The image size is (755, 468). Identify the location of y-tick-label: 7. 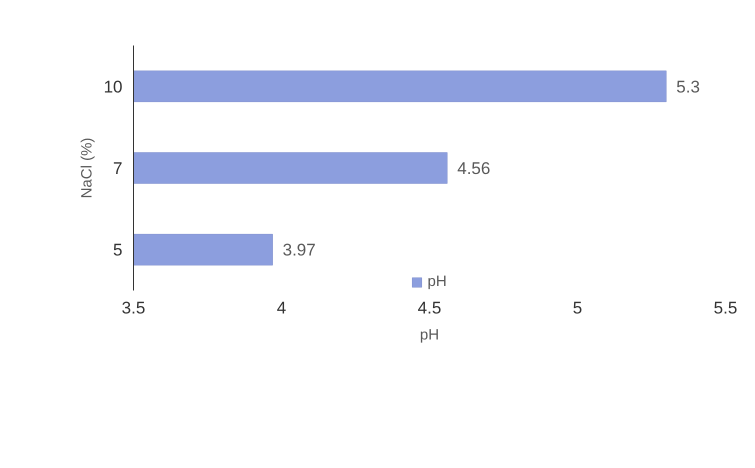
(118, 168).